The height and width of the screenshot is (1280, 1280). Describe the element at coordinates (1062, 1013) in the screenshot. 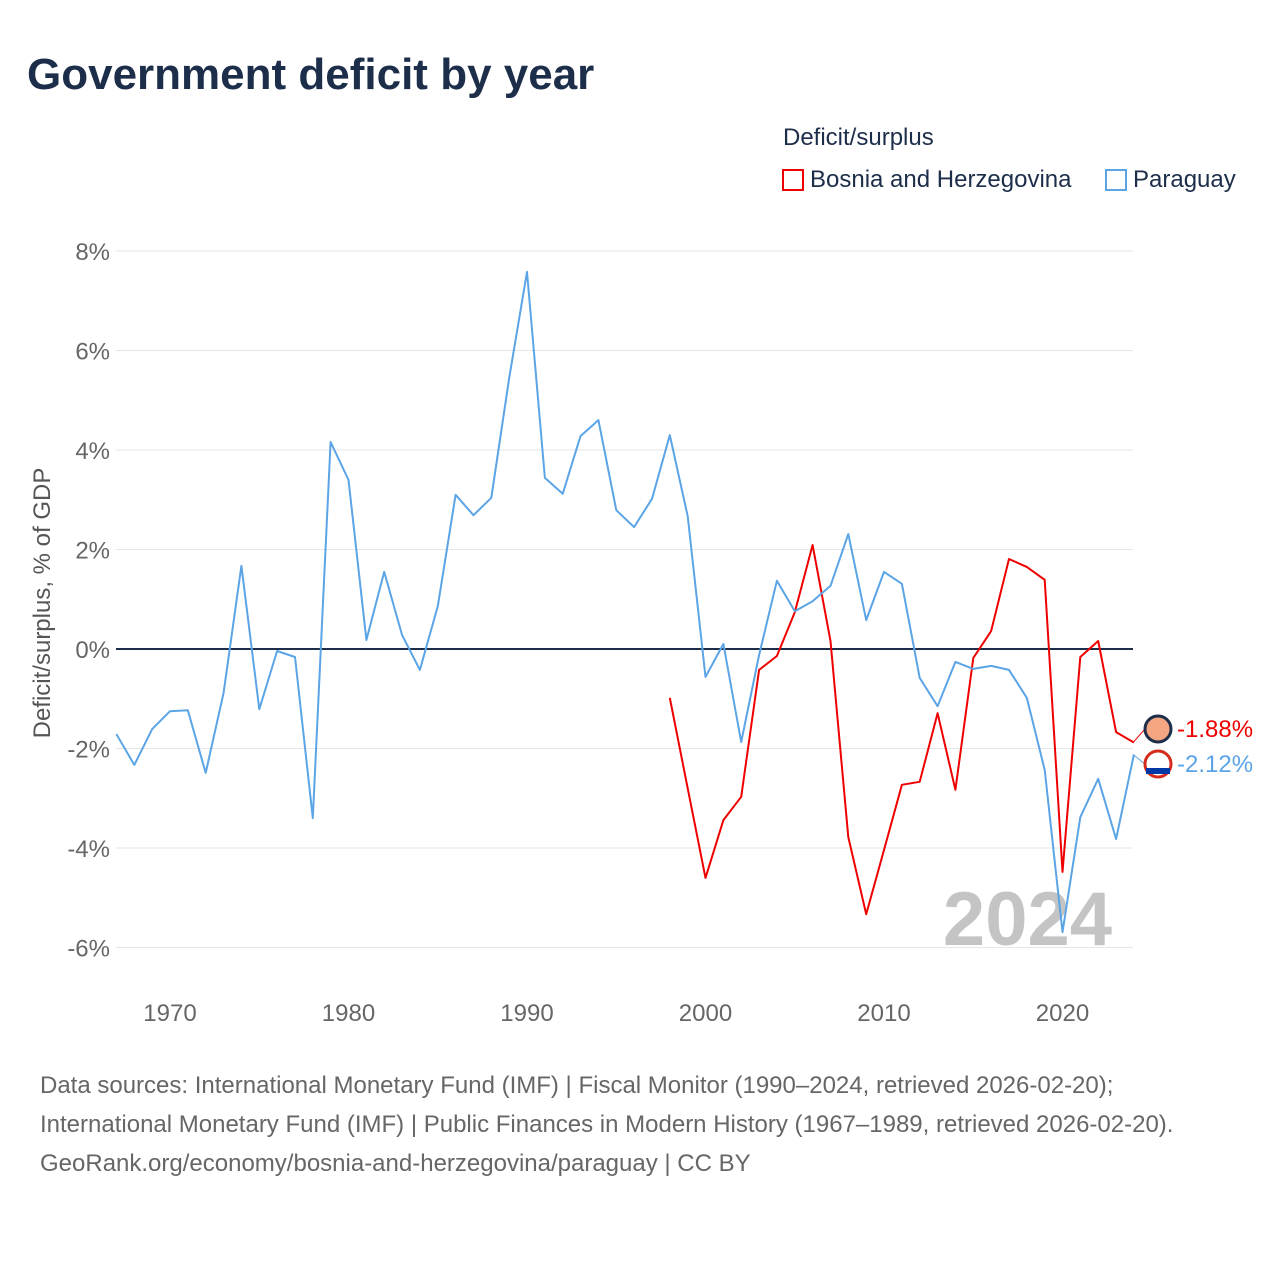

I see `x-tick-label: 2020` at that location.